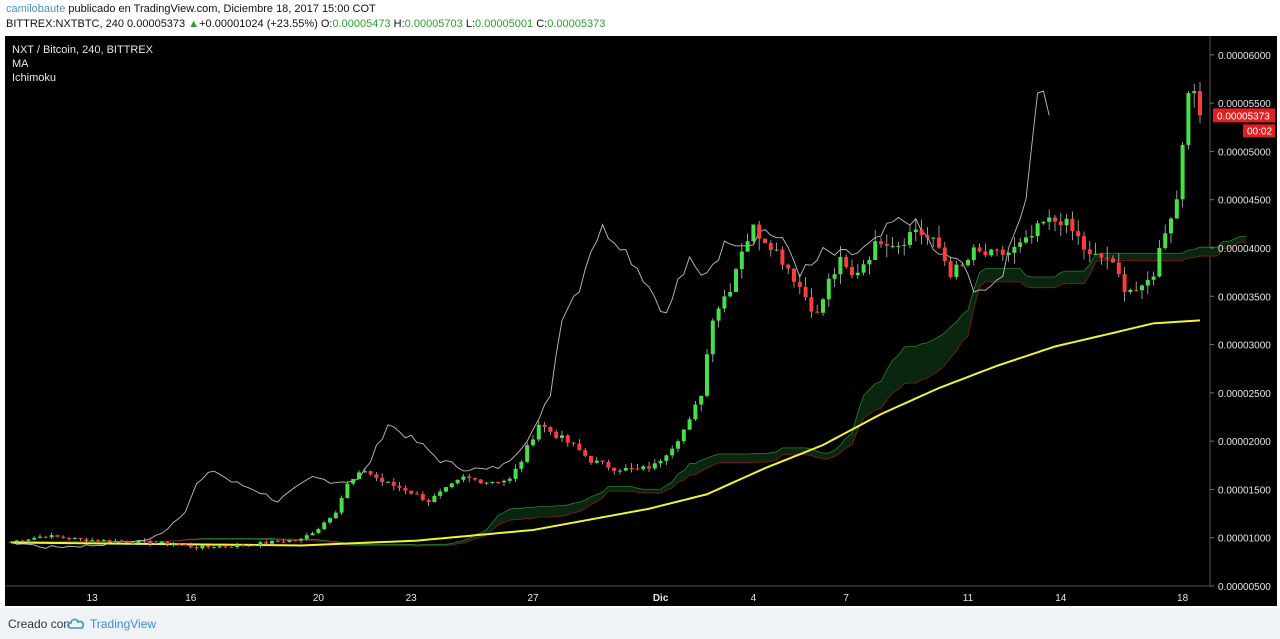 The width and height of the screenshot is (1280, 639). I want to click on x-tick-label: 20, so click(319, 598).